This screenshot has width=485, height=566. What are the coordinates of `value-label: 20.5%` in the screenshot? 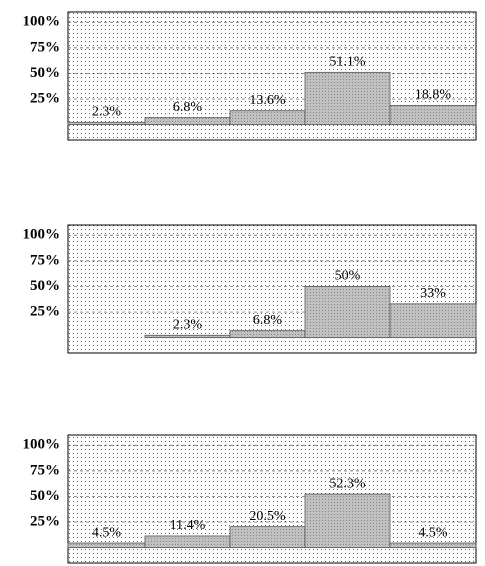 It's located at (267, 516).